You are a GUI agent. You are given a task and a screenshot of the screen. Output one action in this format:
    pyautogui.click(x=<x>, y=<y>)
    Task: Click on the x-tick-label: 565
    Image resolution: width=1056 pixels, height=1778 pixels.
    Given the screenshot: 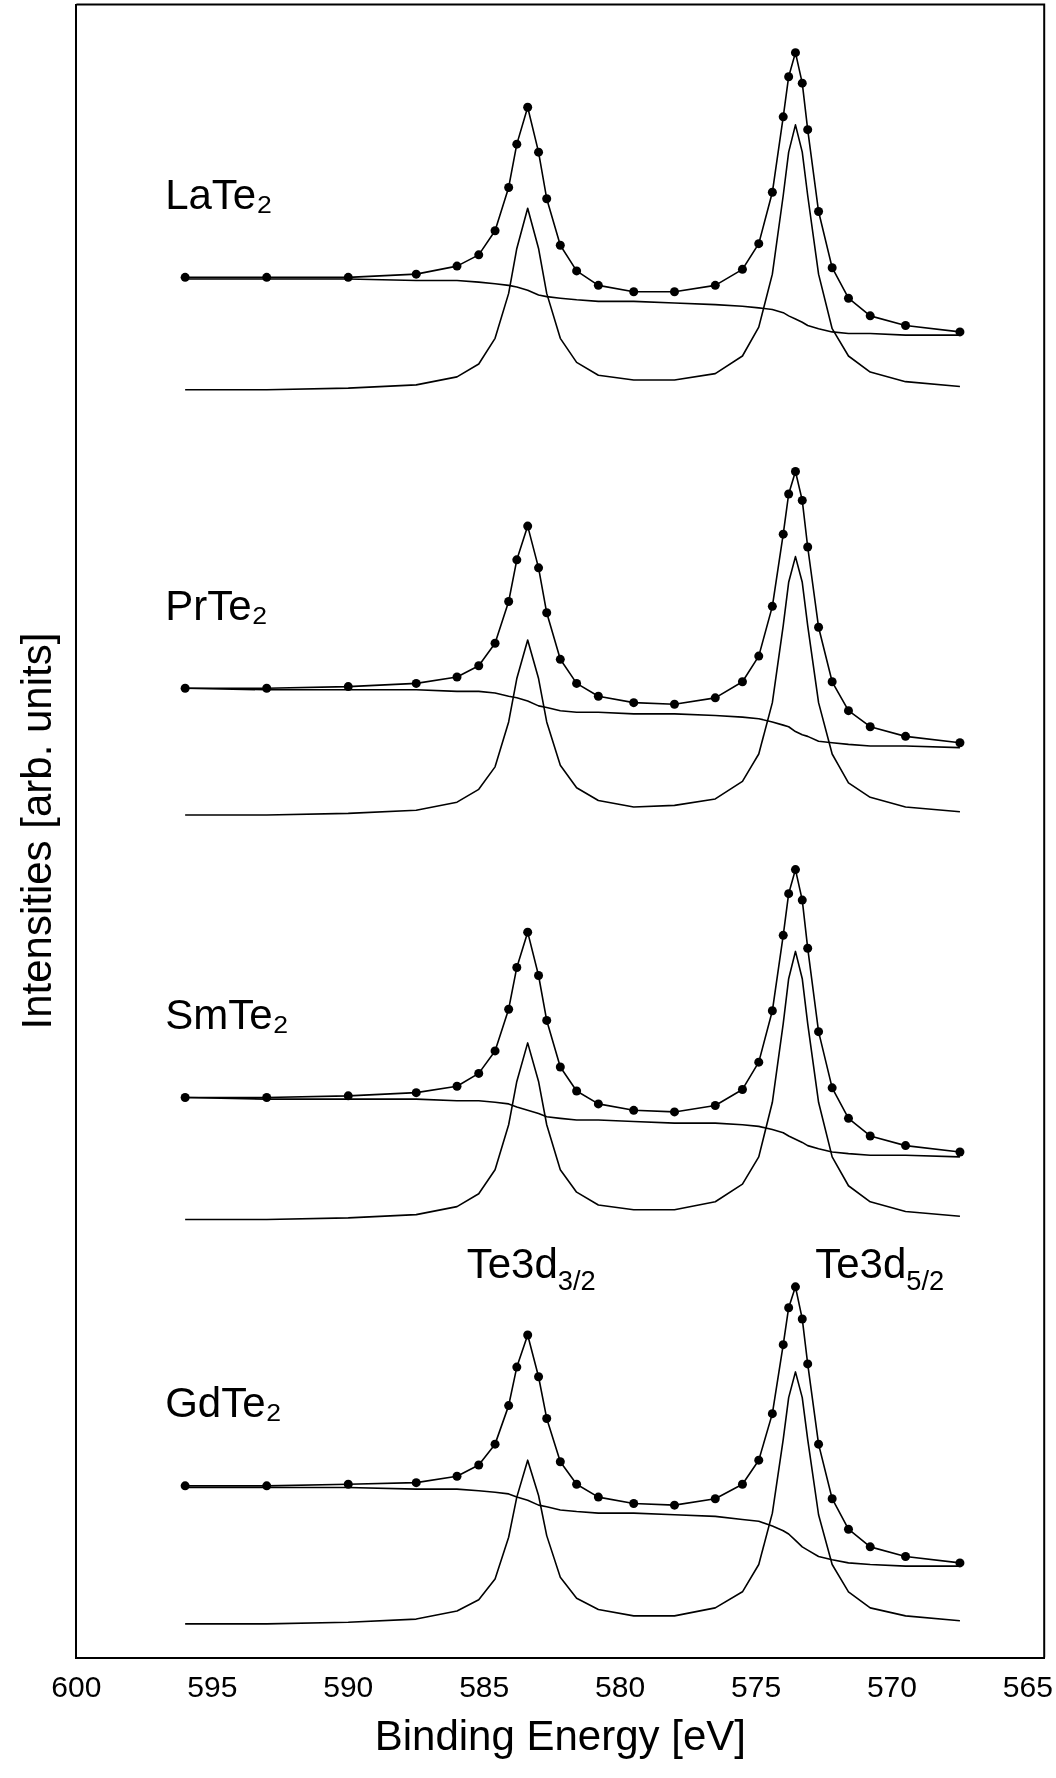 What is the action you would take?
    pyautogui.click(x=1027, y=1686)
    